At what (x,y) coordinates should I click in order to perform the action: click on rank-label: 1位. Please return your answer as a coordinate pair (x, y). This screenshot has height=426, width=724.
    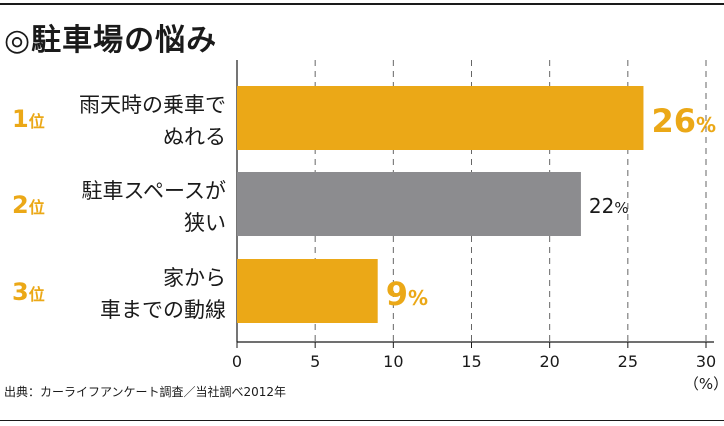
    Looking at the image, I should click on (28, 119).